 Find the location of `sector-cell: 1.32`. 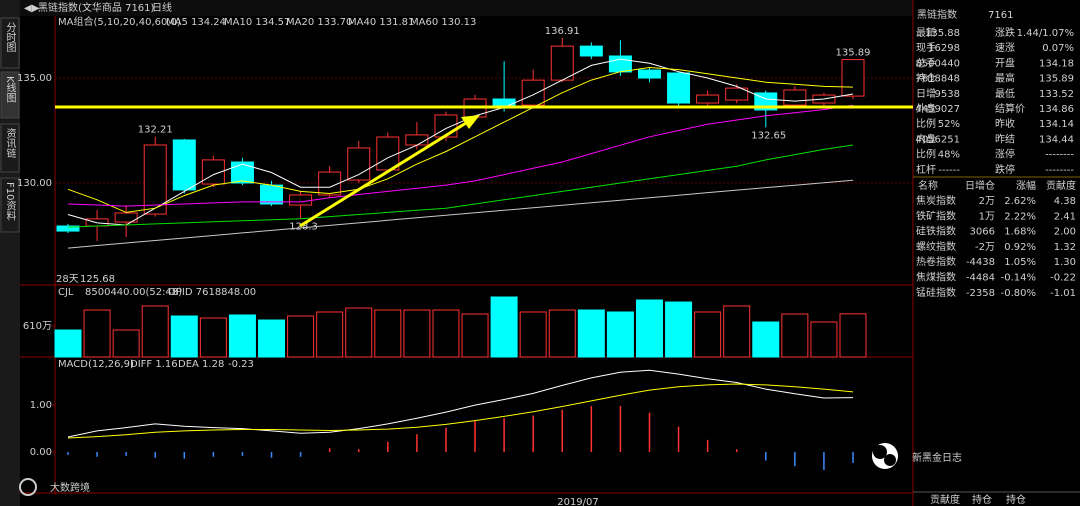

sector-cell: 1.32 is located at coordinates (1065, 247).